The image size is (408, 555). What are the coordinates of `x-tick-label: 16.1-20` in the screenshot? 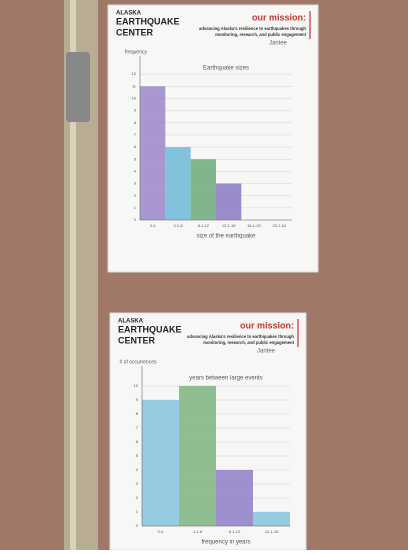 It's located at (254, 225).